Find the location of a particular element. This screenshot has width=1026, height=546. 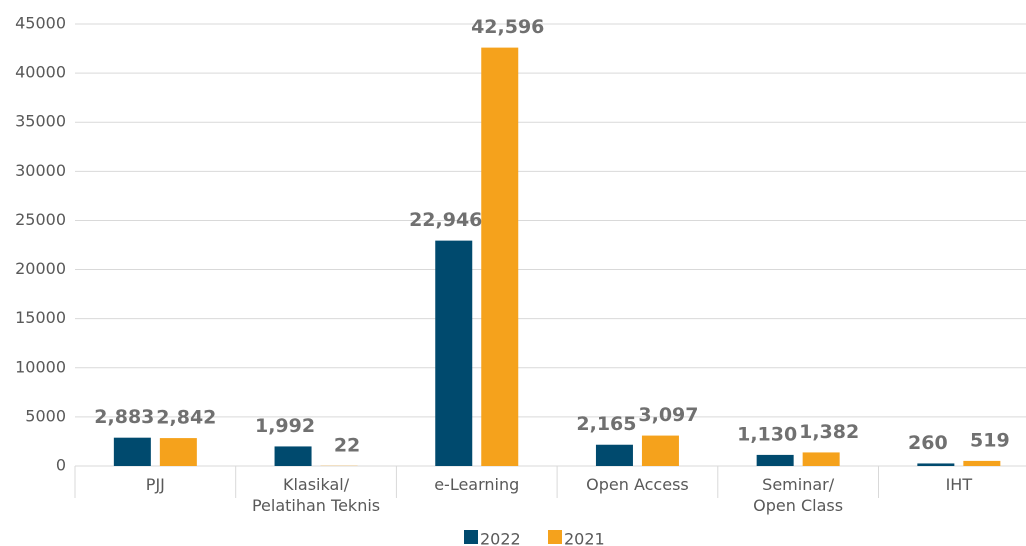

value-label: 22,946 is located at coordinates (445, 220).